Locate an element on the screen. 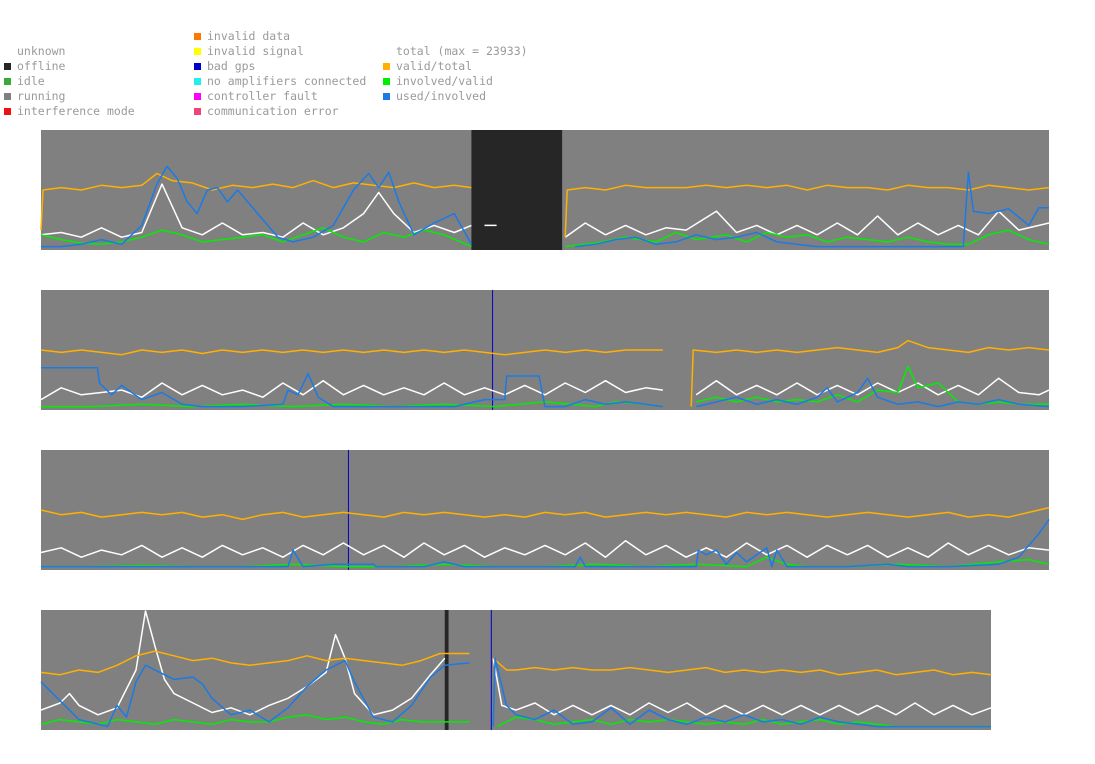 The image size is (1095, 764). legend-label: running is located at coordinates (41, 96).